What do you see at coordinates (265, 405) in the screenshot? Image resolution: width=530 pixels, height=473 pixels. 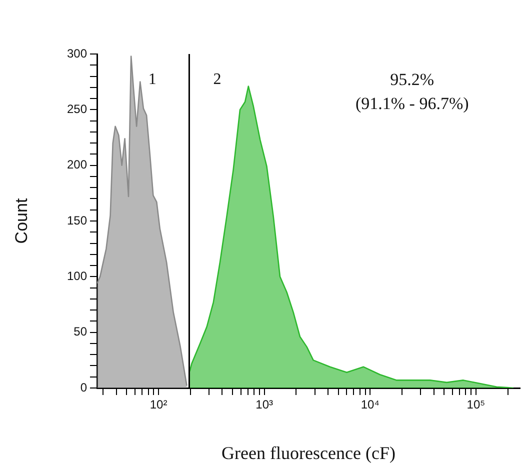 I see `x-tick-label: 10³` at bounding box center [265, 405].